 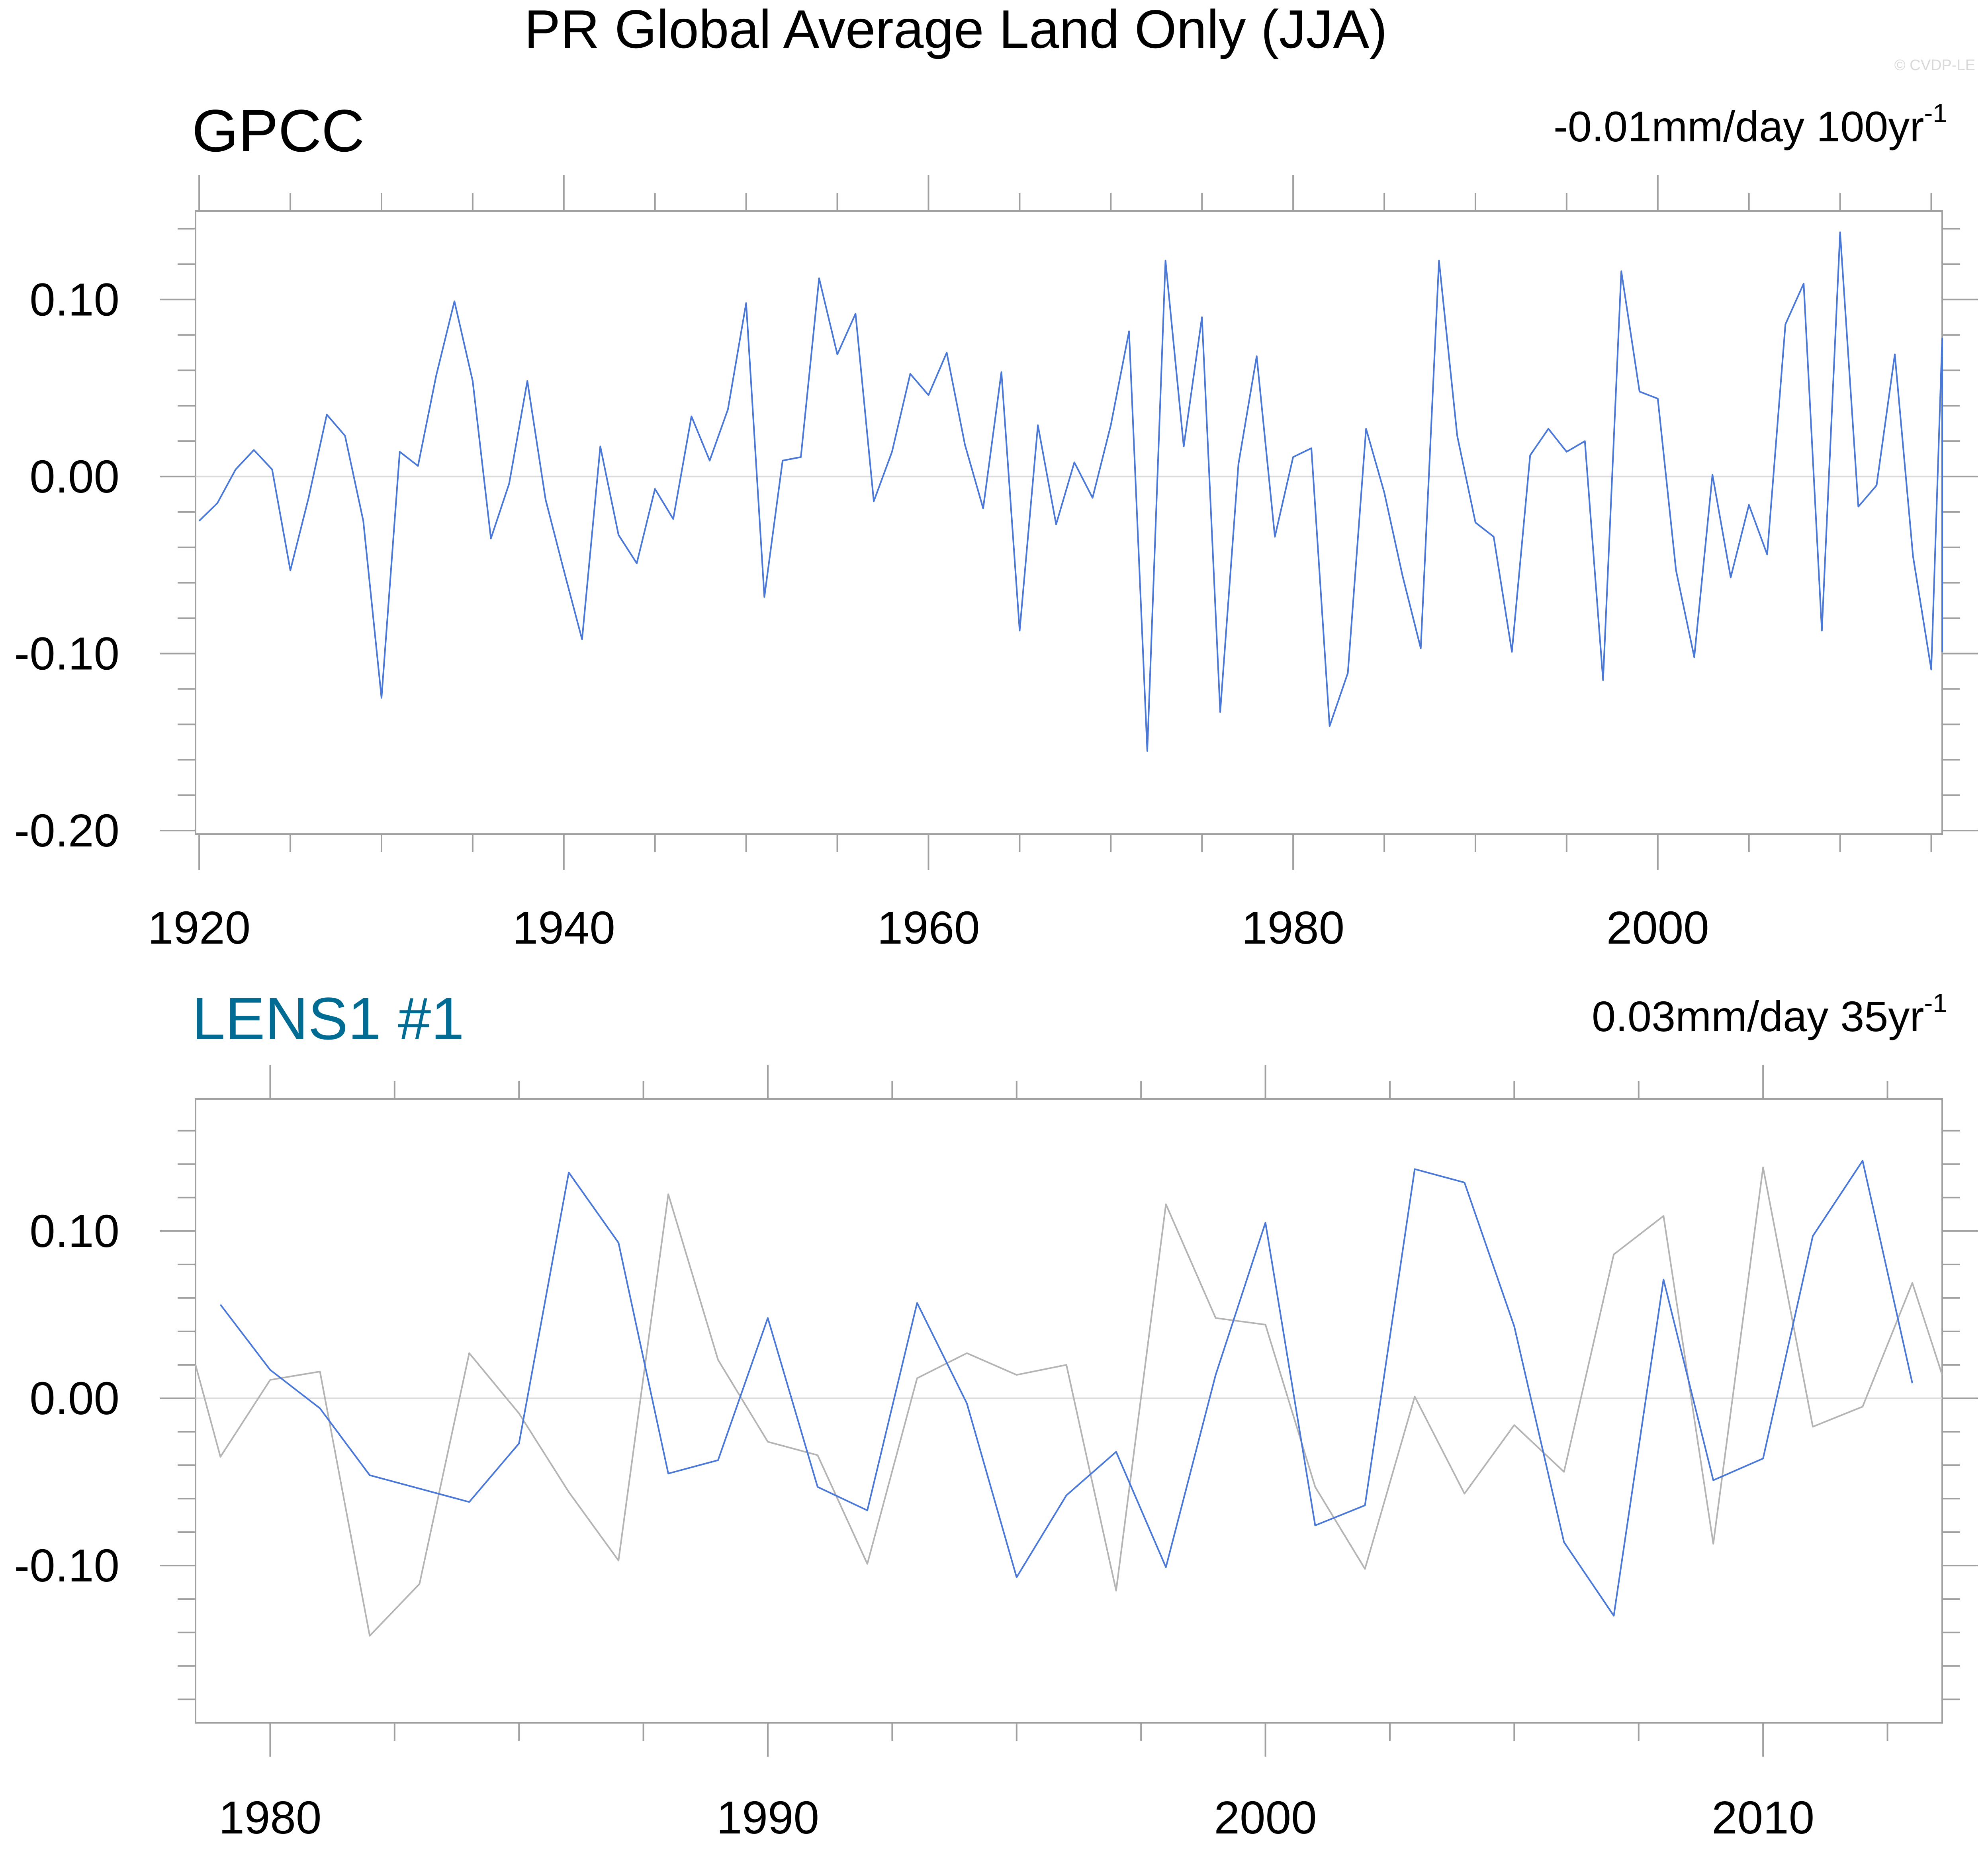 I want to click on y-tick-label: -0.20, so click(x=66, y=830).